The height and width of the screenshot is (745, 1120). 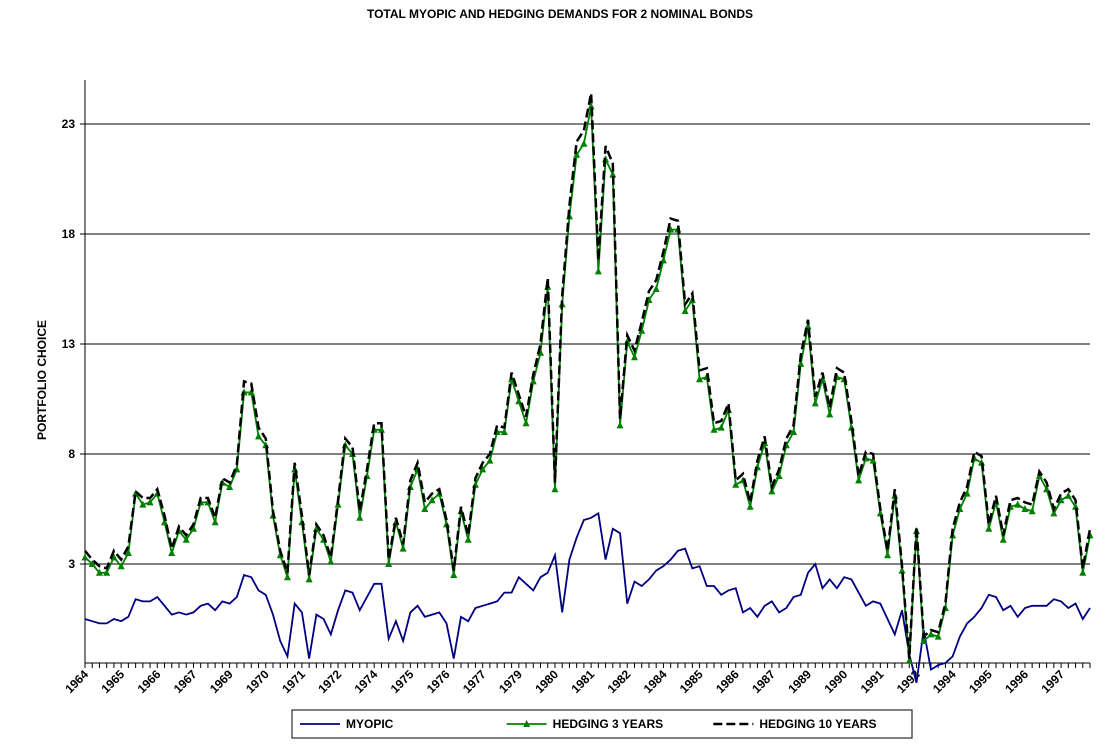 I want to click on x-tick-label: 1967, so click(x=185, y=681).